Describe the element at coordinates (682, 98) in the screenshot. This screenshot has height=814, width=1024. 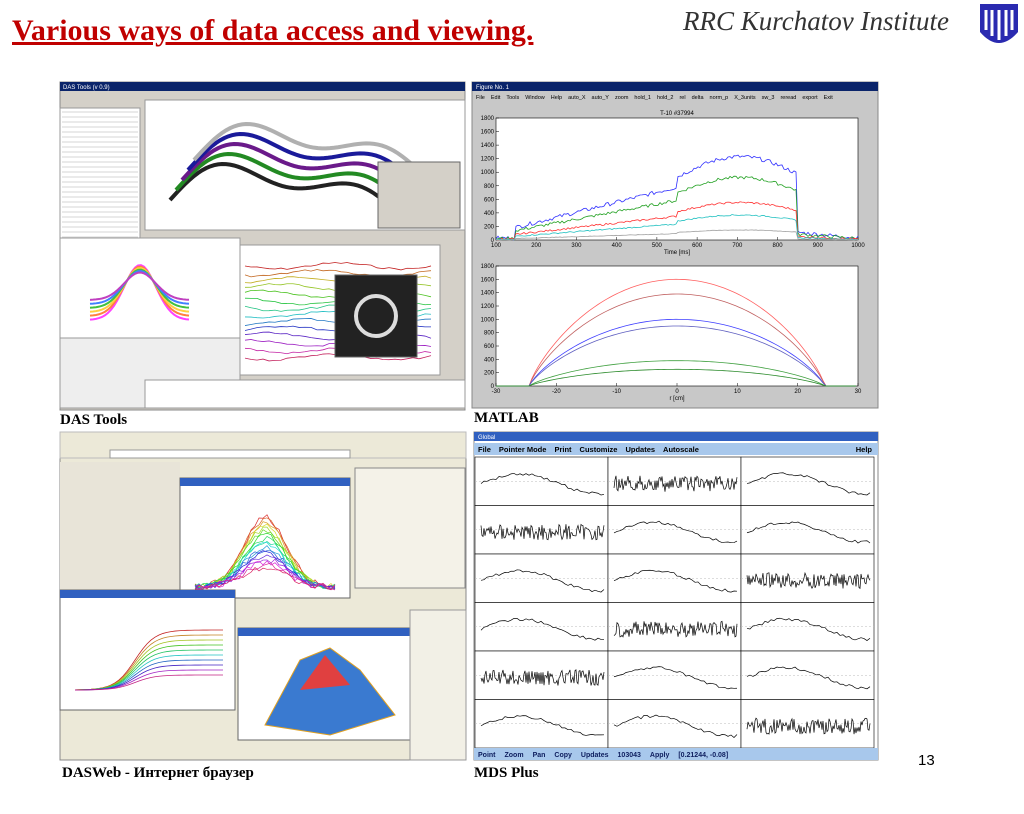
I see `menu-item: rel` at that location.